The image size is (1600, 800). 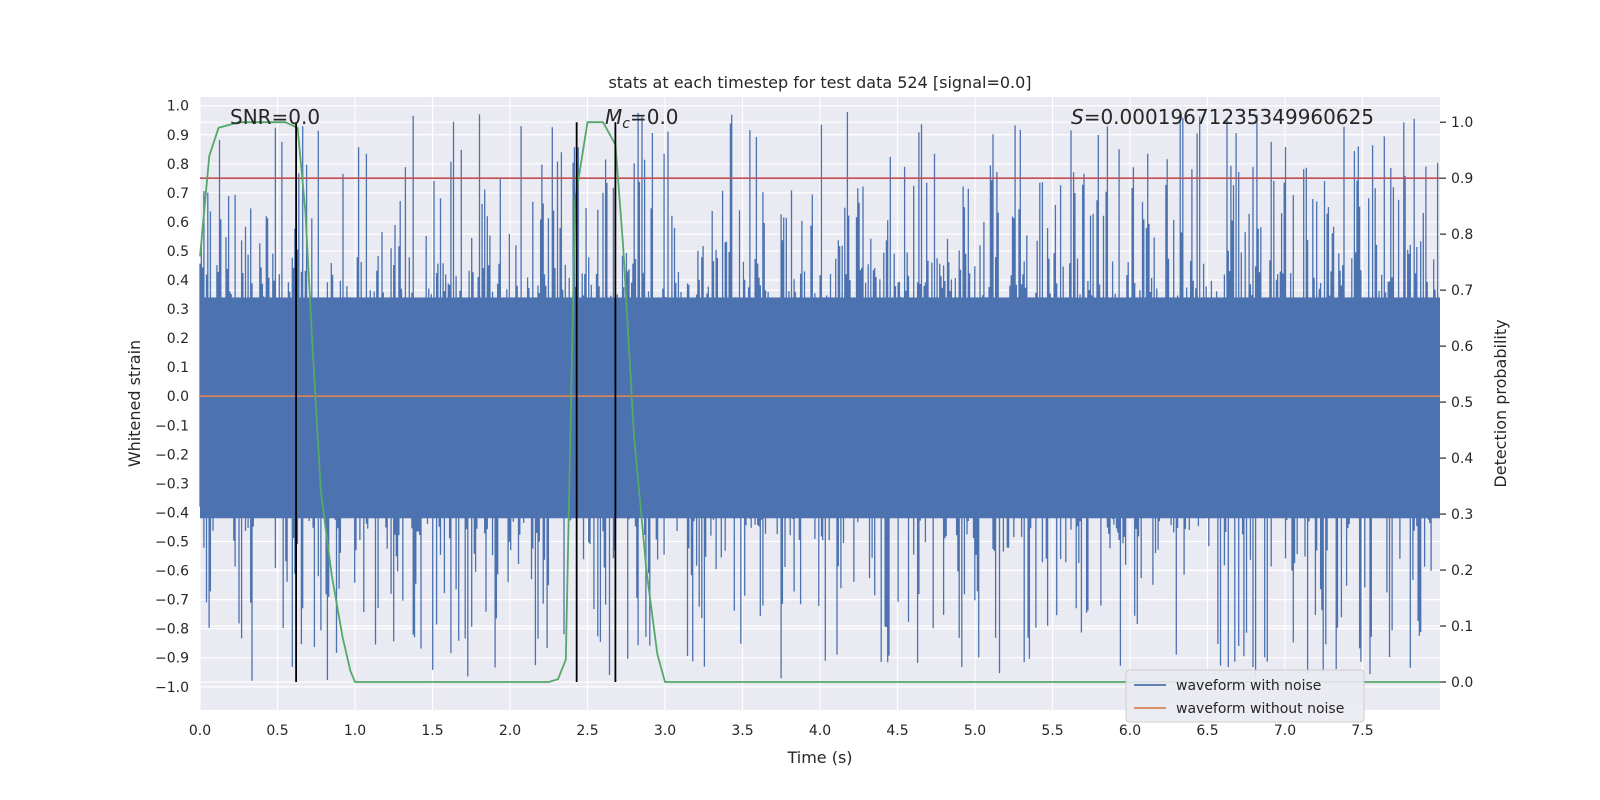 What do you see at coordinates (172, 659) in the screenshot?
I see `y-tick-label-left: −0.9` at bounding box center [172, 659].